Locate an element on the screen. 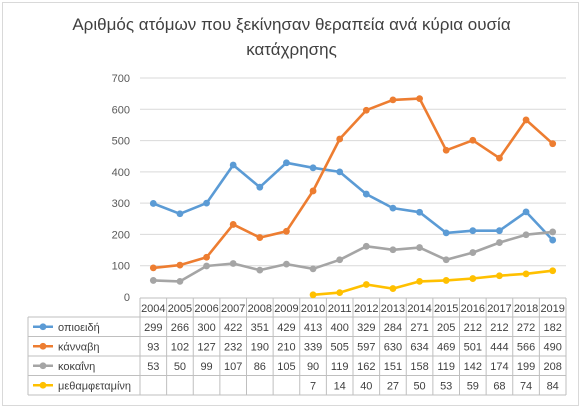  table-value: 90 is located at coordinates (313, 367).